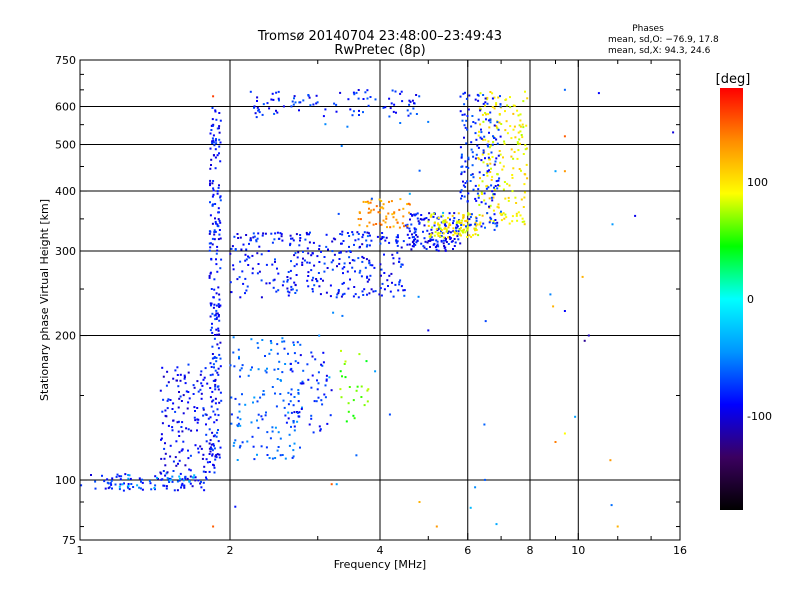 The height and width of the screenshot is (600, 800). What do you see at coordinates (467, 550) in the screenshot?
I see `x-tick-label: 6` at bounding box center [467, 550].